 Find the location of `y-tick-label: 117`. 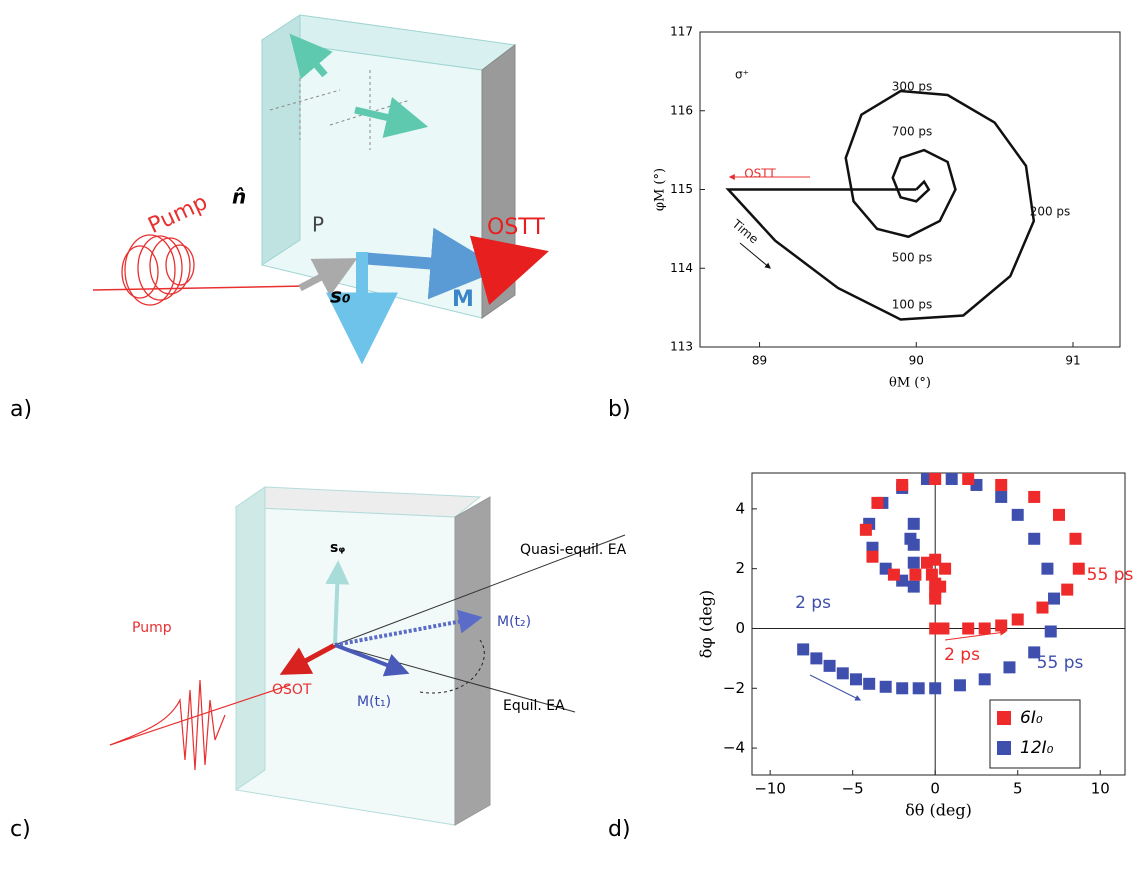

y-tick-label: 117 is located at coordinates (681, 32).